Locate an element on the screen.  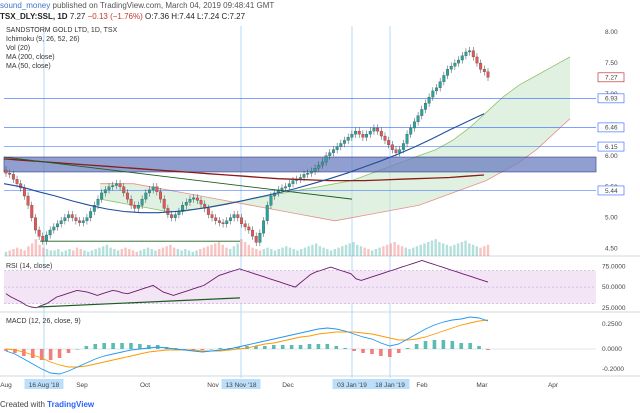
time-tick: Nov is located at coordinates (213, 385).